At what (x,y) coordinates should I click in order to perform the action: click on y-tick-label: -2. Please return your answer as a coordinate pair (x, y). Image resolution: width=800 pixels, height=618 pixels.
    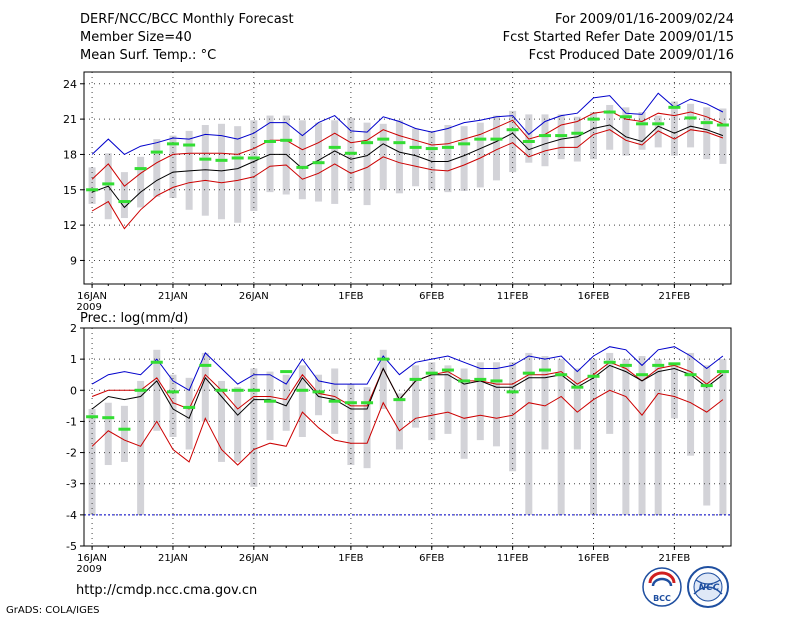
    Looking at the image, I should click on (71, 453).